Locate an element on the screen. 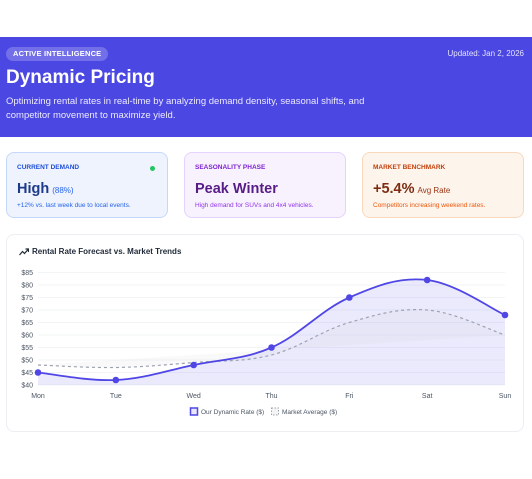 The height and width of the screenshot is (479, 532). demand-level: High is located at coordinates (33, 189).